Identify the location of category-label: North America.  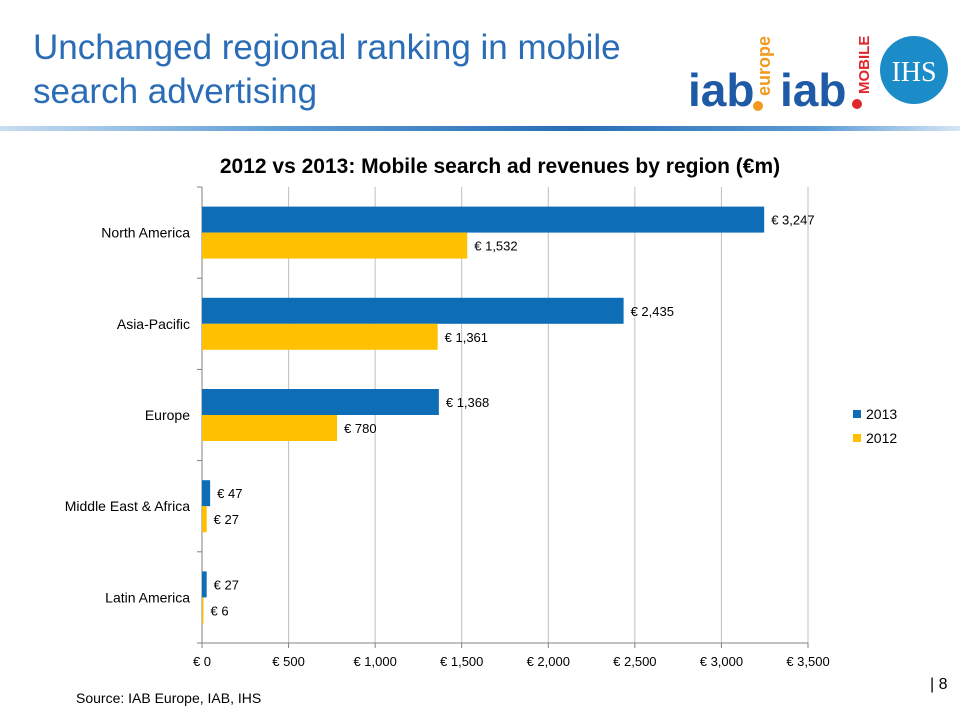
(145, 233).